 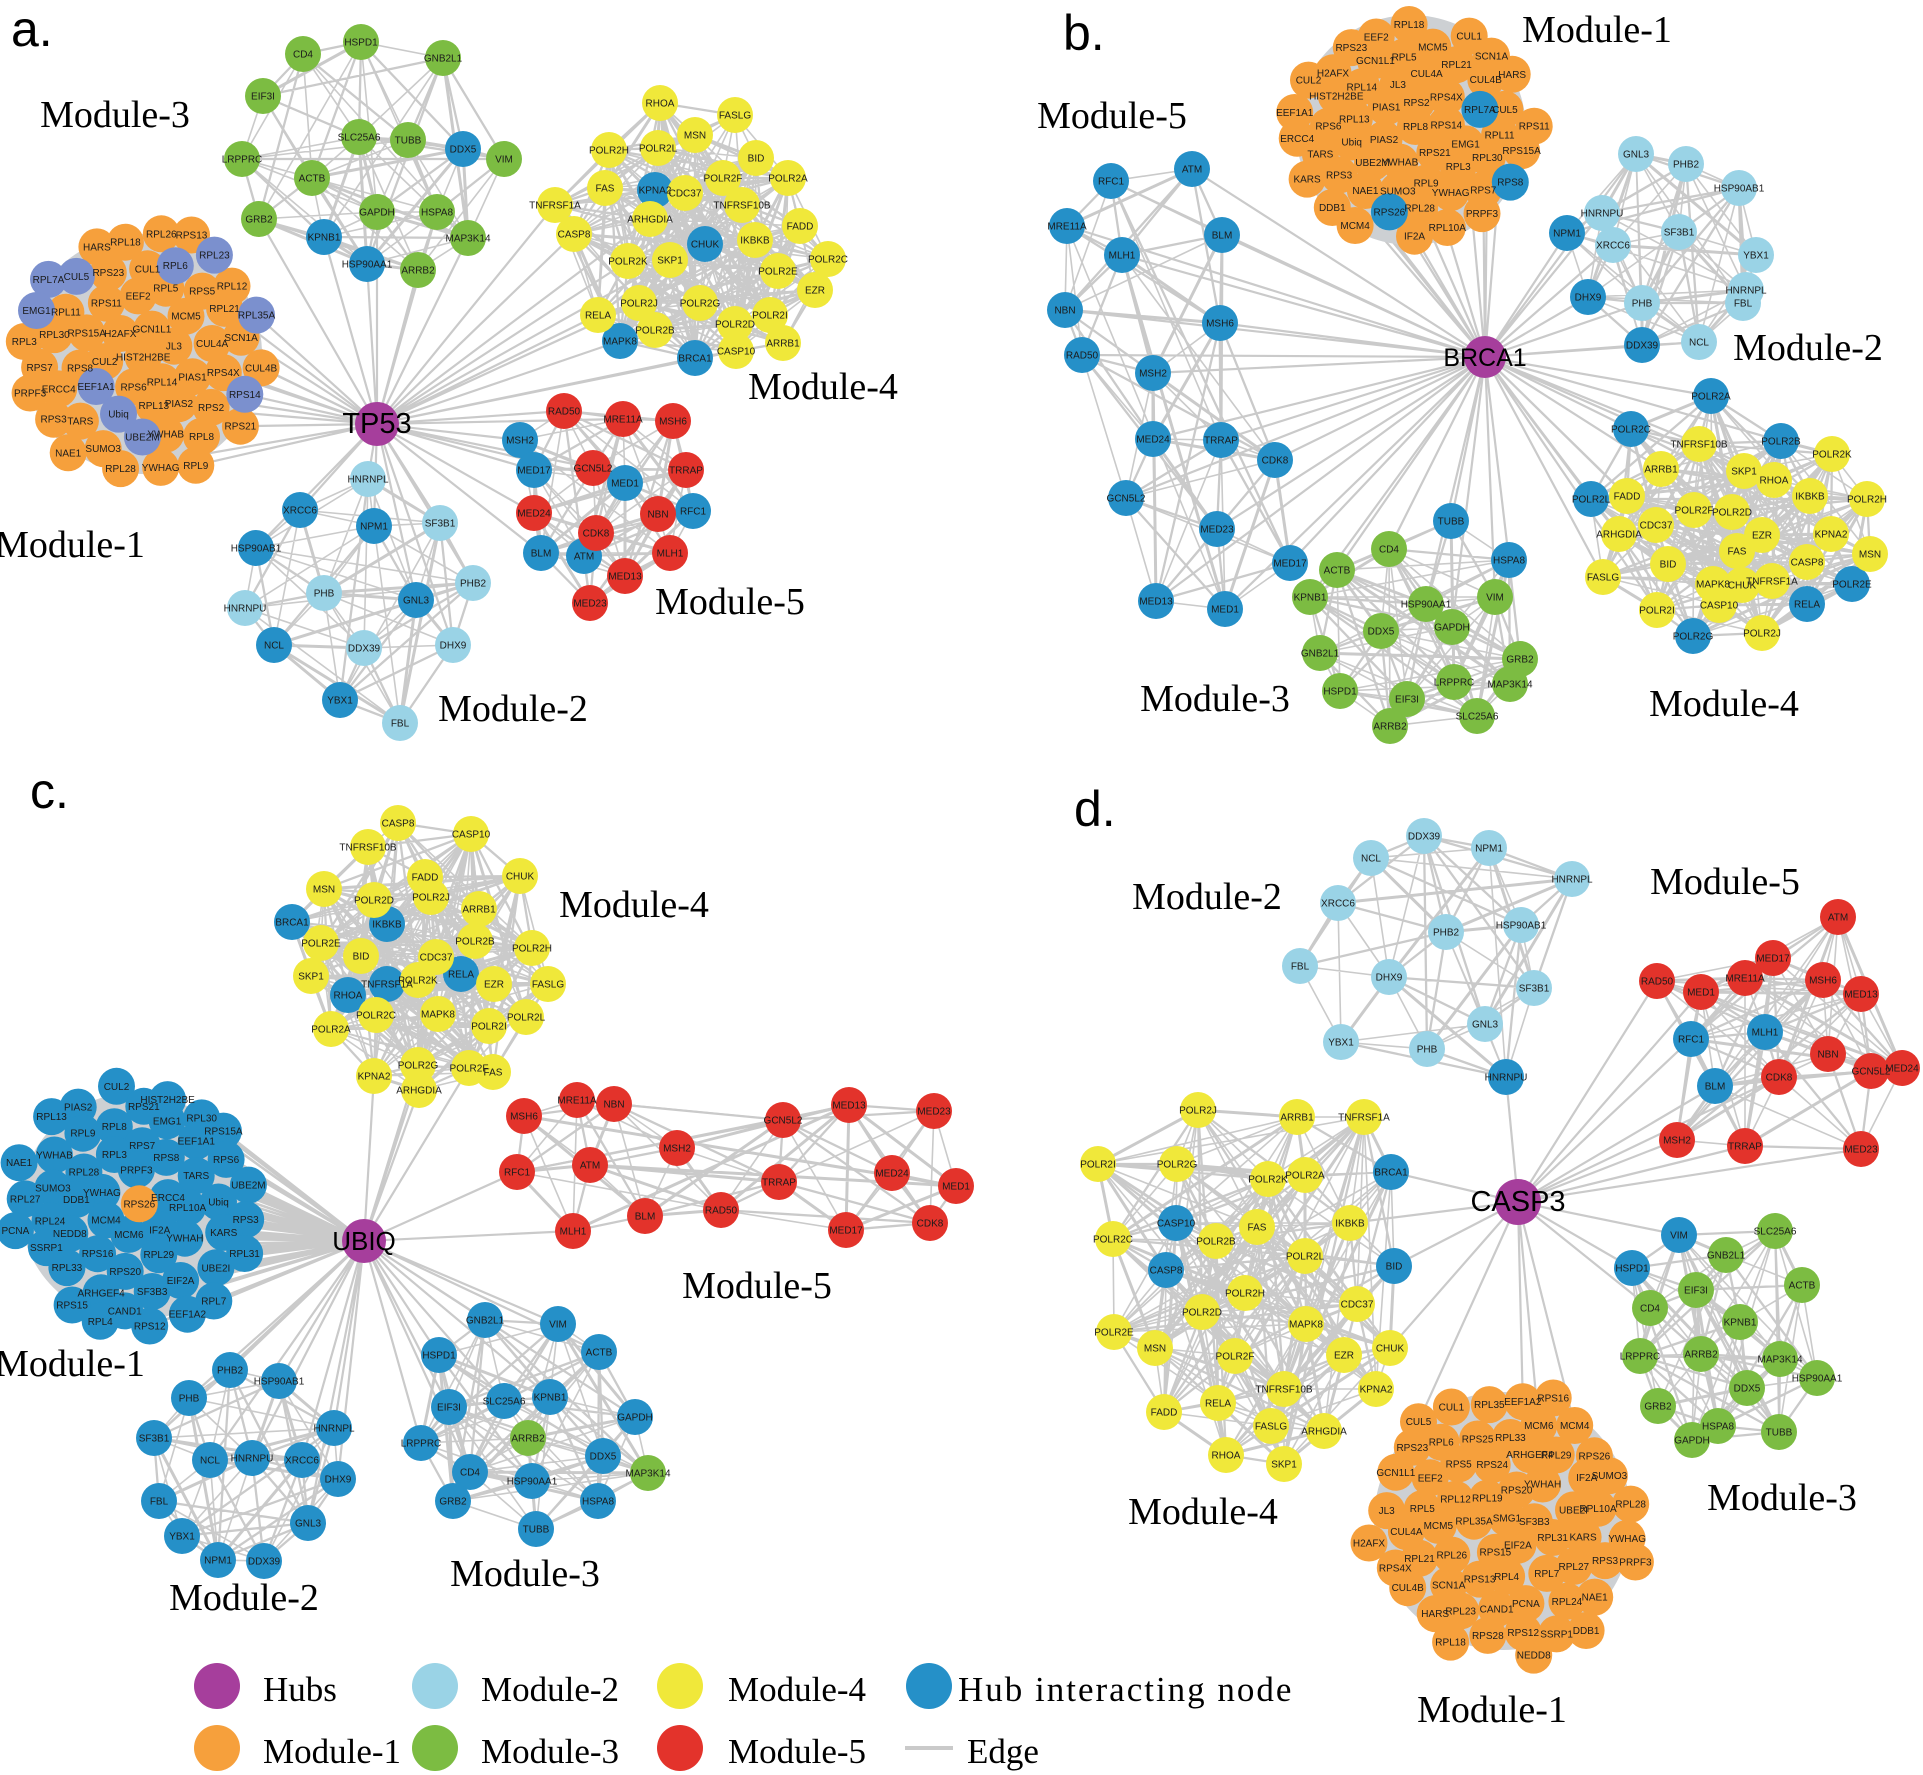 I want to click on svg-text: Edge, so click(x=1003, y=1751).